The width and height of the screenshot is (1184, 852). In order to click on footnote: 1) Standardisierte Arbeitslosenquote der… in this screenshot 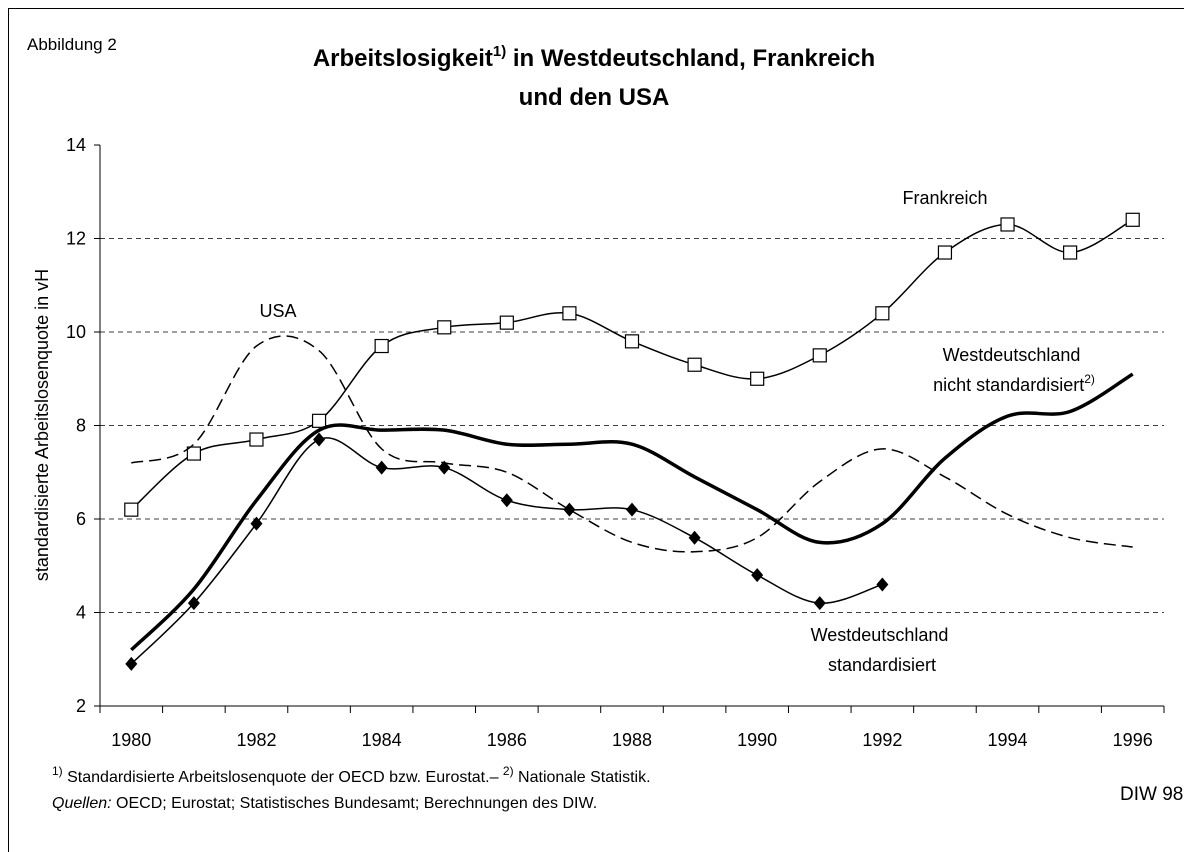, I will do `click(351, 775)`.